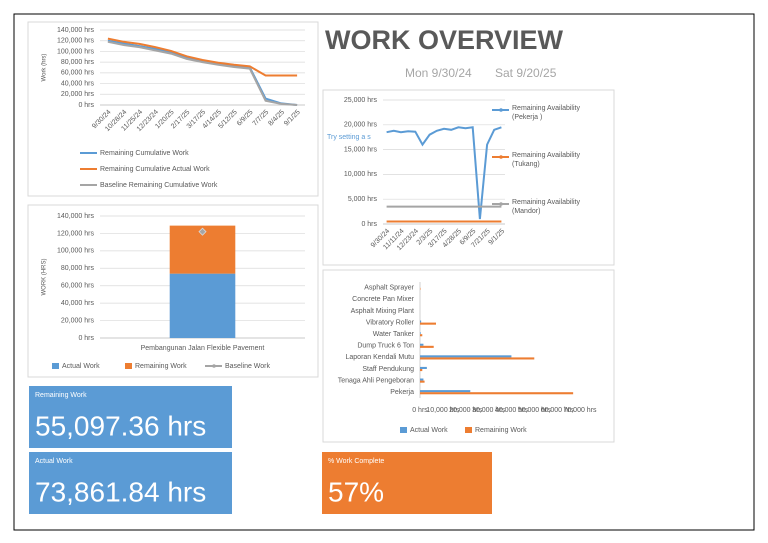 This screenshot has height=543, width=768. Describe the element at coordinates (466, 410) in the screenshot. I see `x-tick-label: 20,000 hrs` at that location.